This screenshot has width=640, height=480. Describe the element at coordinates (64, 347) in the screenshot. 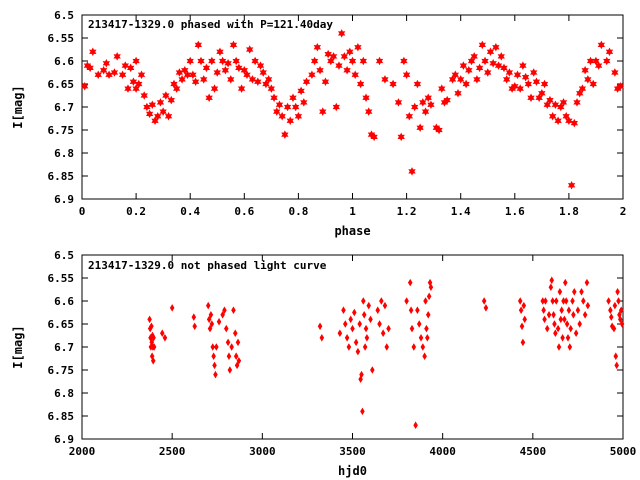

I see `y-tick-label: 6.7` at that location.